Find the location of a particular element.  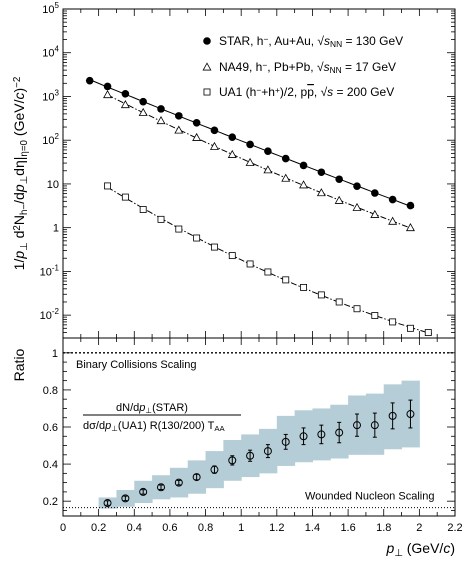

binary-scaling-label: Binary Collisions Scaling is located at coordinates (136, 365).